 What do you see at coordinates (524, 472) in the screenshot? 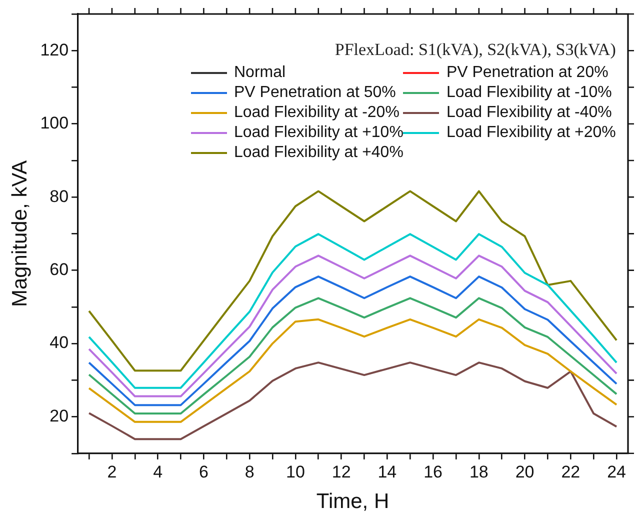
I see `x-tick-label: 20` at bounding box center [524, 472].